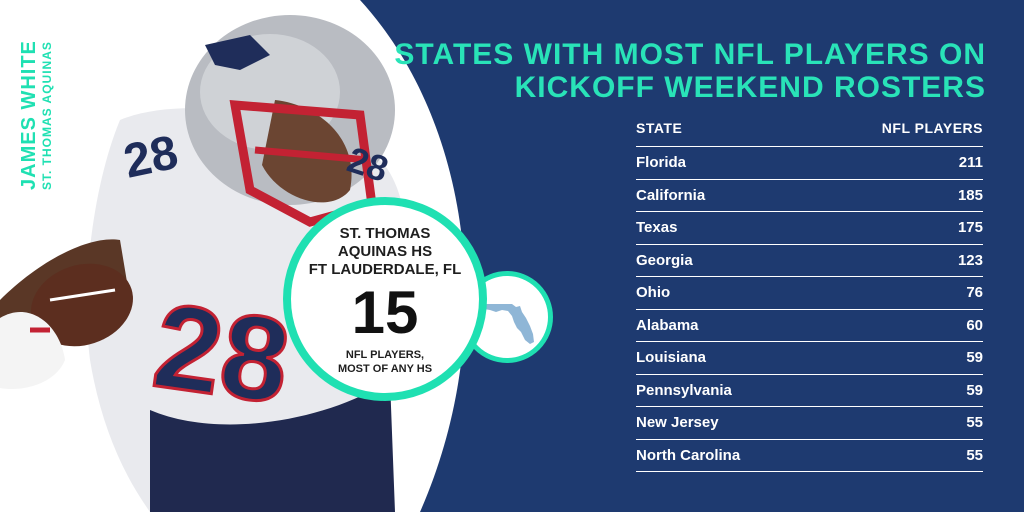 The height and width of the screenshot is (512, 1024). I want to click on cell-players: 185, so click(970, 195).